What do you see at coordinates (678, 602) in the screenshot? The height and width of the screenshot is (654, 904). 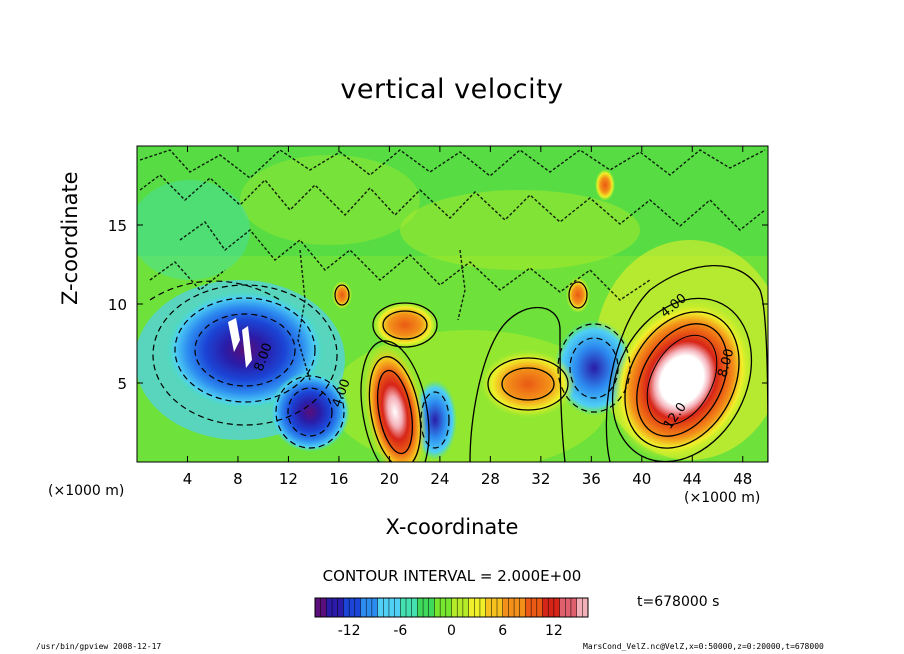 I see `time-label: t=678000 s` at bounding box center [678, 602].